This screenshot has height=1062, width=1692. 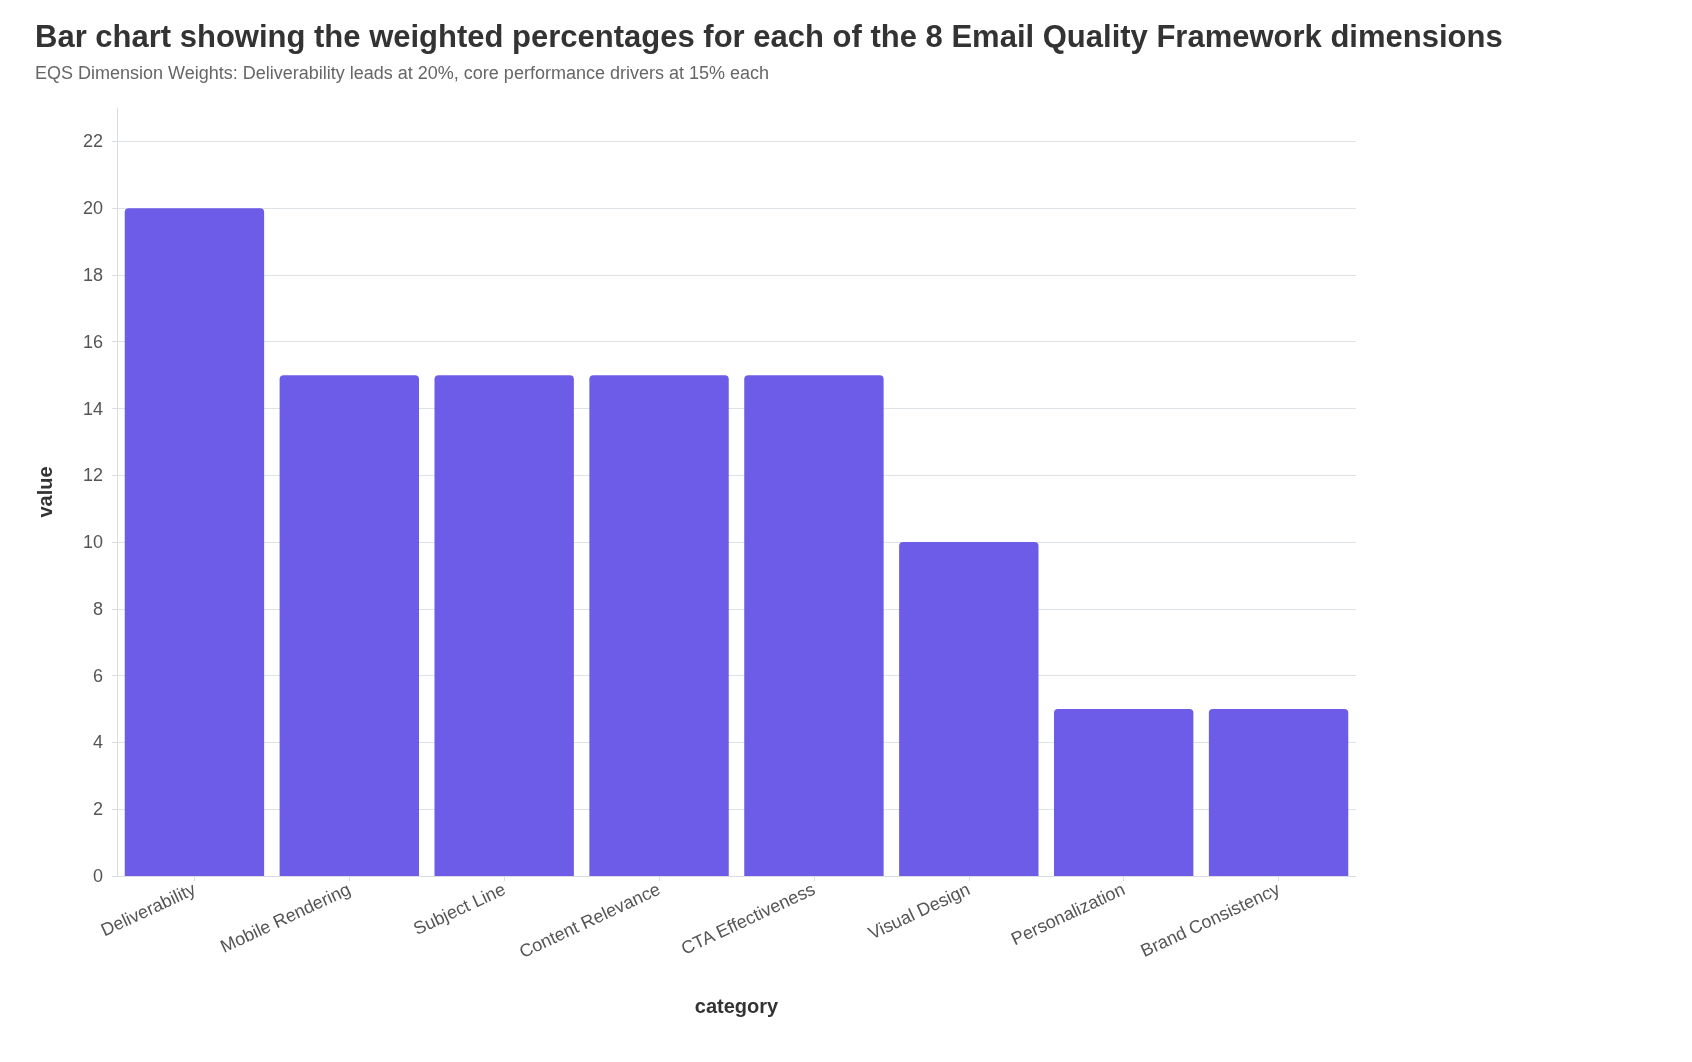 I want to click on y-tick-label: 2, so click(x=97, y=809).